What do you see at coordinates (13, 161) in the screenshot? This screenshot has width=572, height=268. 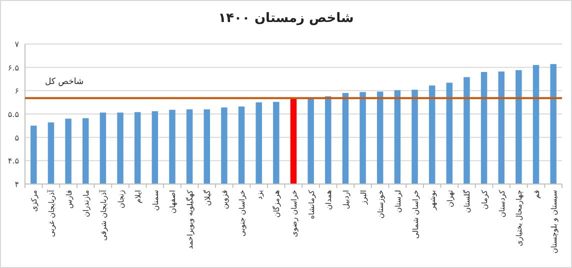 I see `y-tick-label: ۴.۵` at bounding box center [13, 161].